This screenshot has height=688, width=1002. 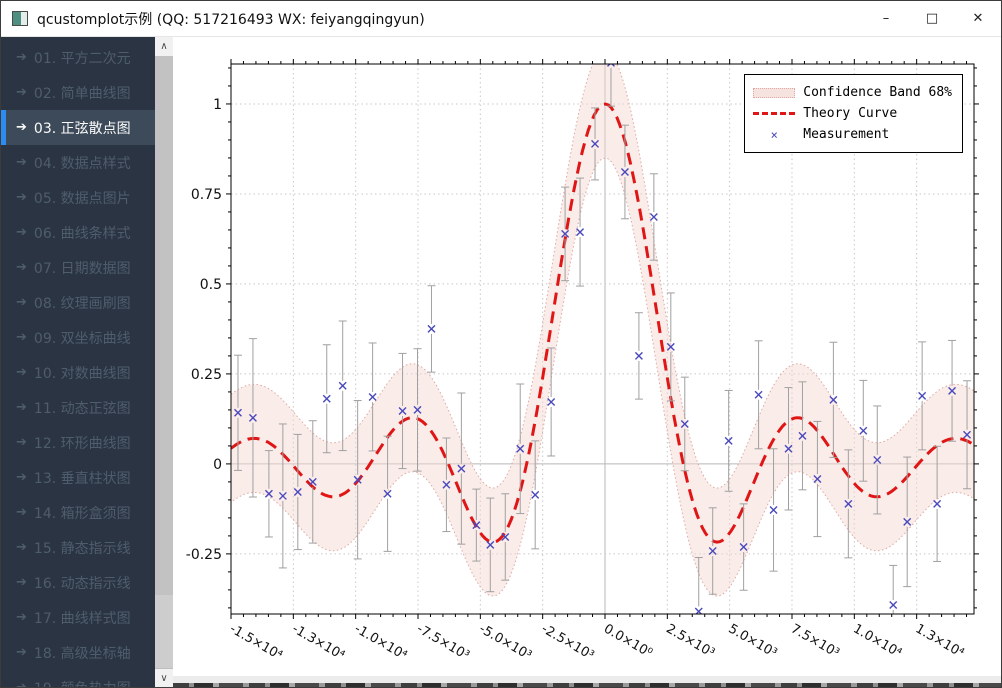 I want to click on svg-text: -5.0×10³, so click(x=505, y=642).